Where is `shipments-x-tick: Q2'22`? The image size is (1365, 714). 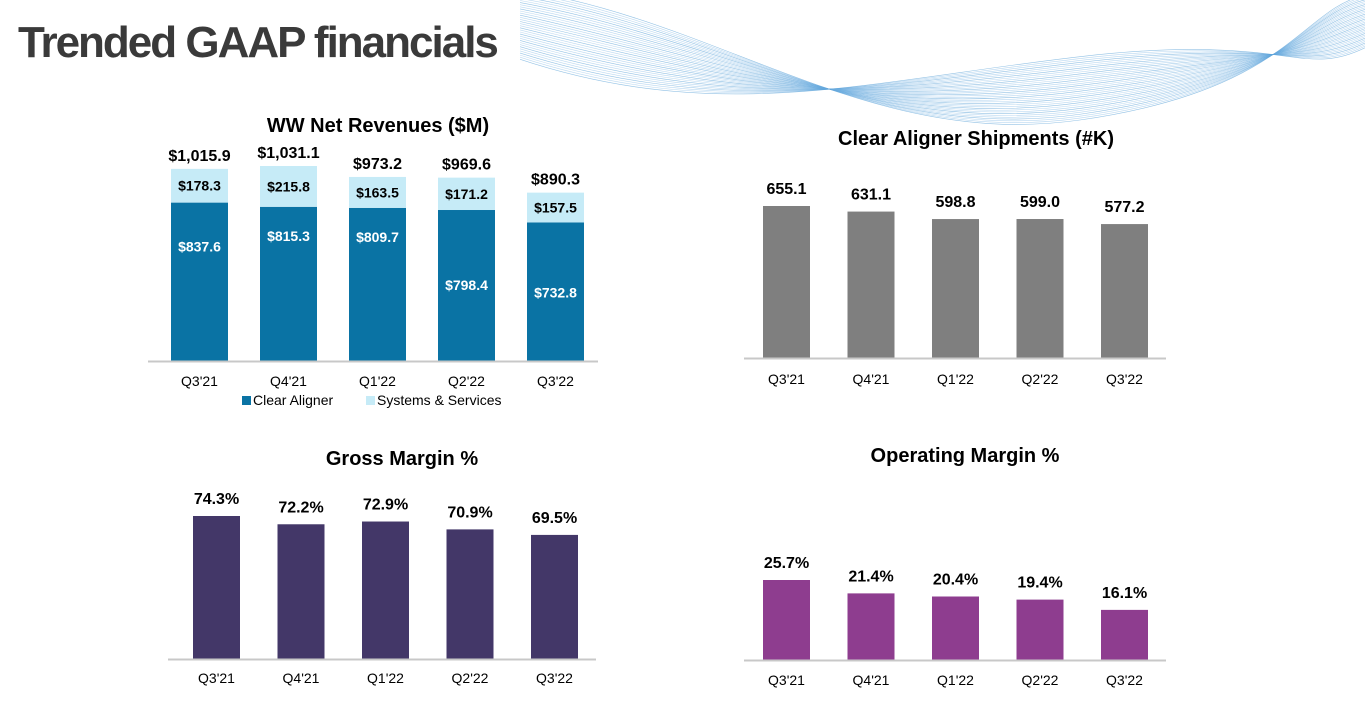
shipments-x-tick: Q2'22 is located at coordinates (1040, 379).